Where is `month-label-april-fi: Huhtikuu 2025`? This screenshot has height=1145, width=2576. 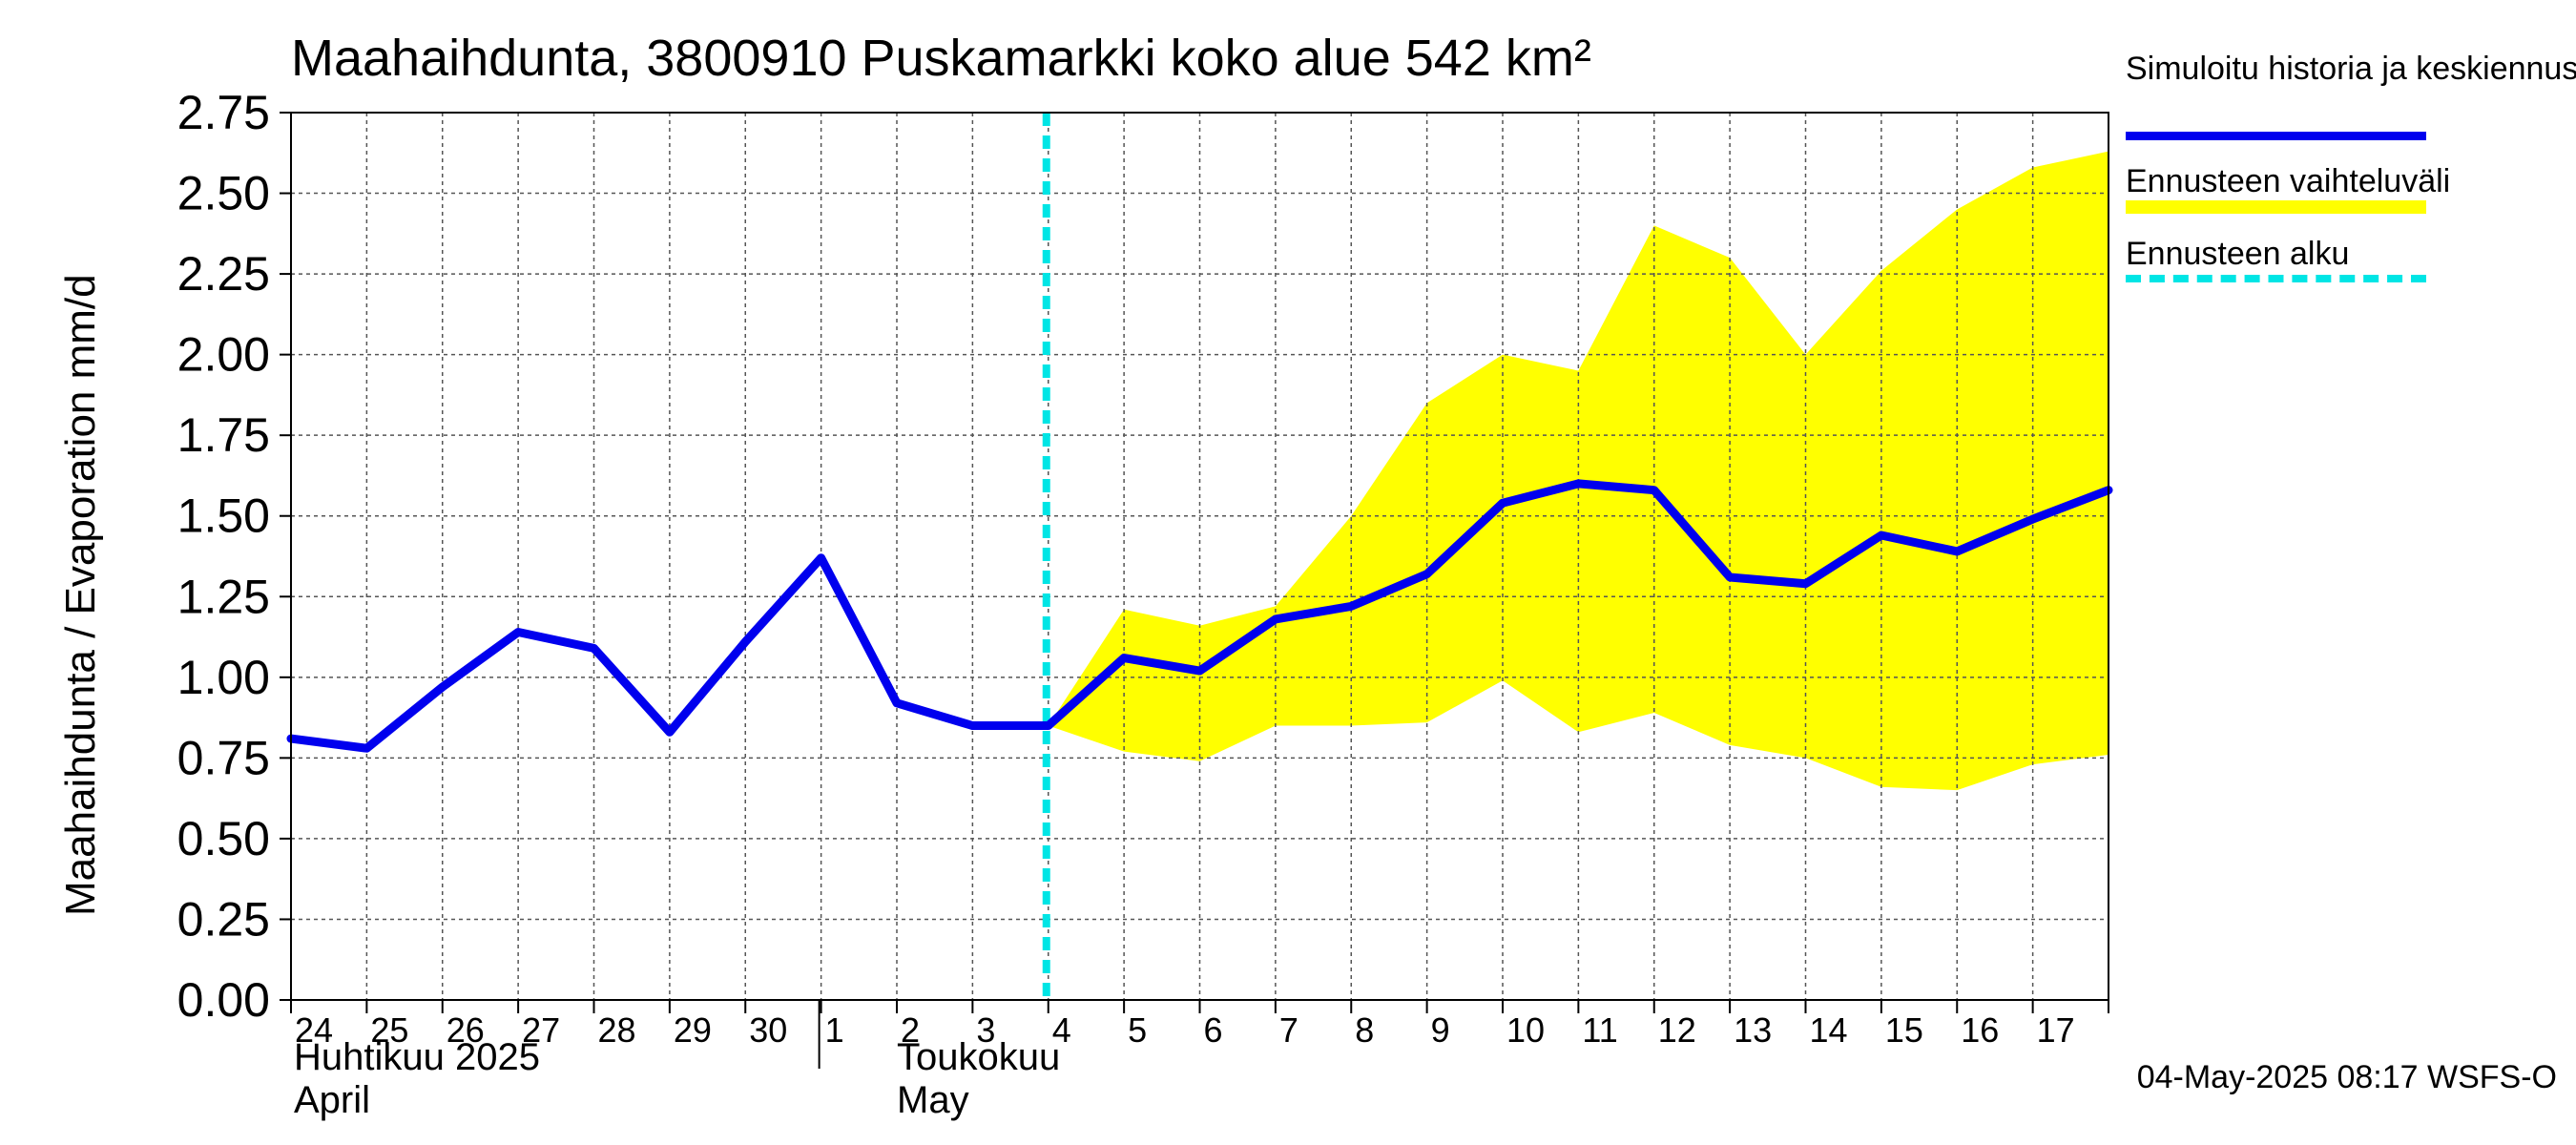 month-label-april-fi: Huhtikuu 2025 is located at coordinates (417, 1057).